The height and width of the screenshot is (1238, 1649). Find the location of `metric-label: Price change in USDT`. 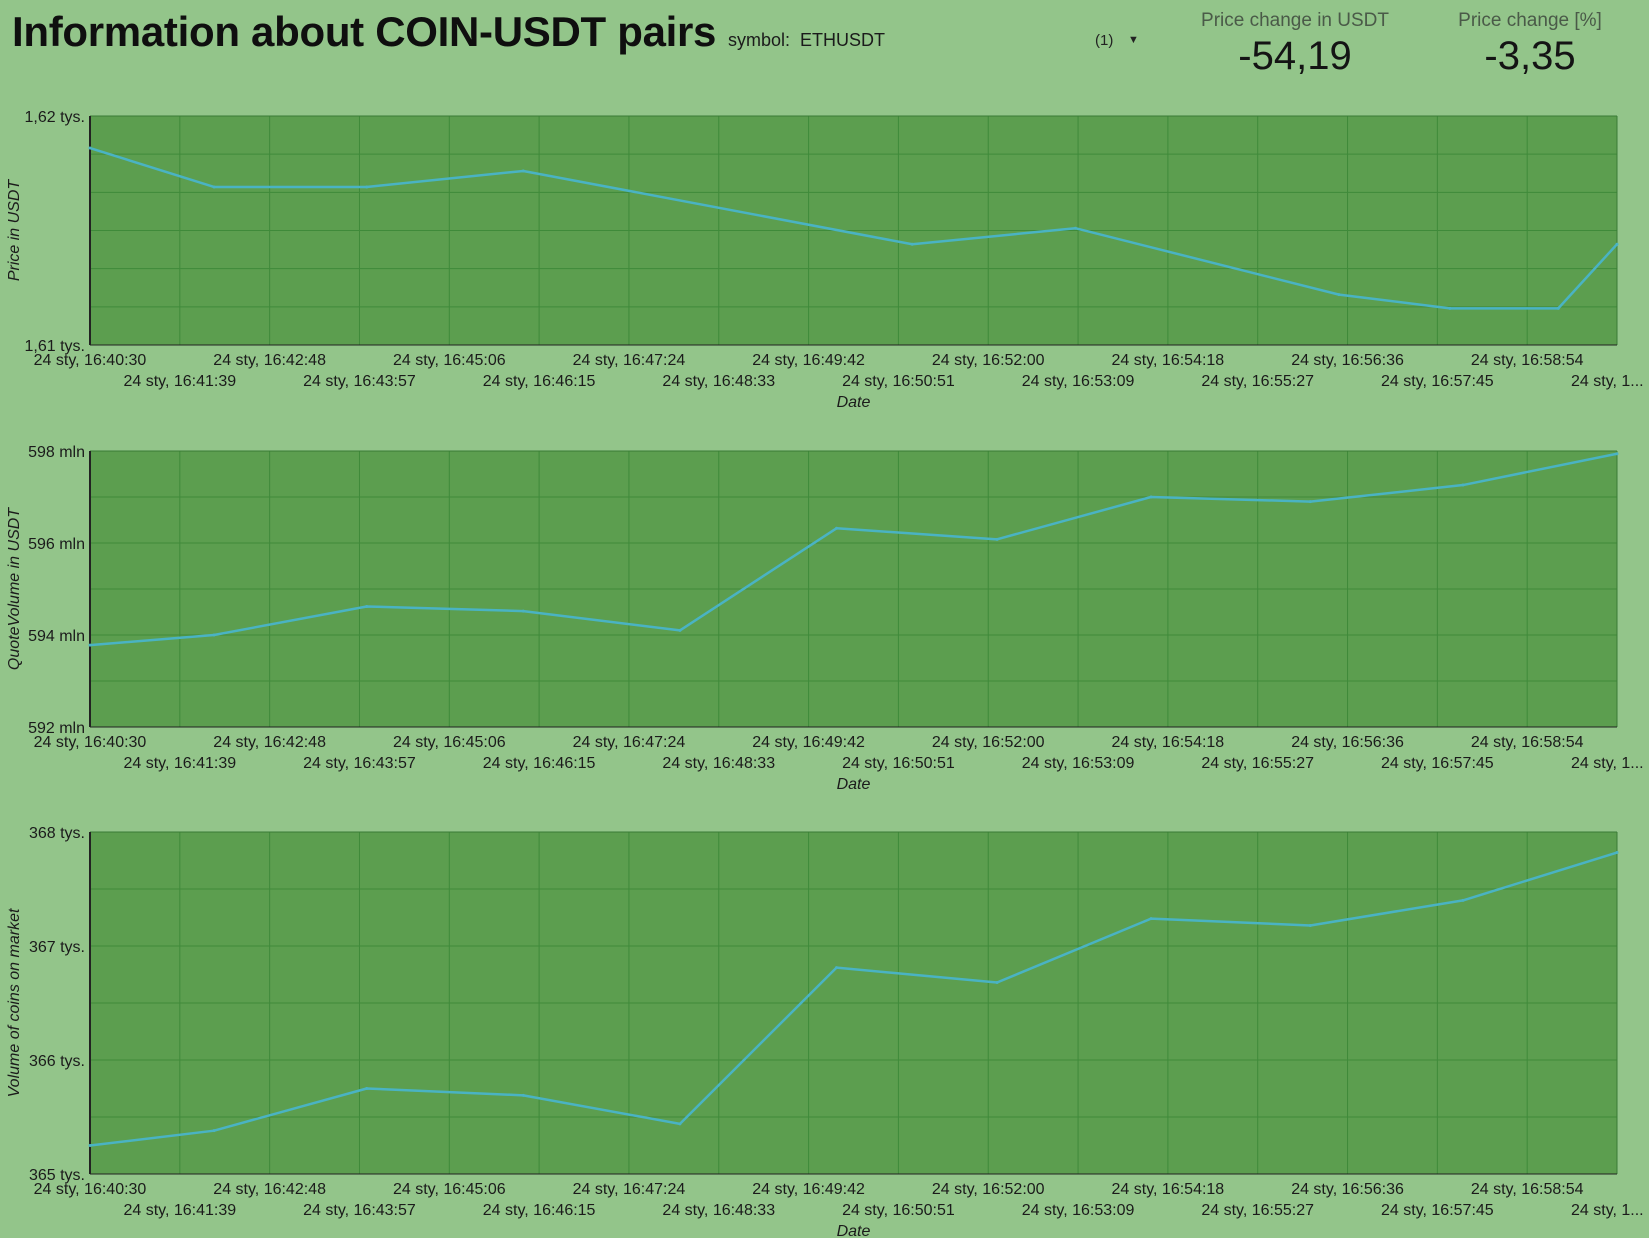

metric-label: Price change in USDT is located at coordinates (1295, 20).